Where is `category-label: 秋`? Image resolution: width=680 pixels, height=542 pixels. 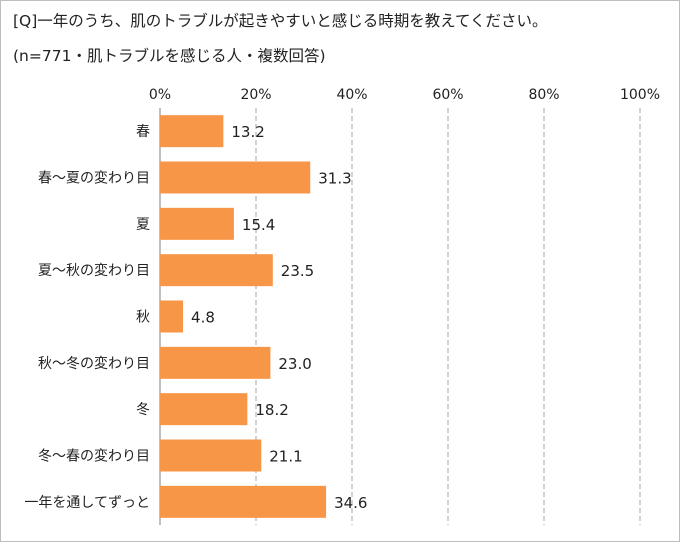
category-label: 秋 is located at coordinates (143, 318).